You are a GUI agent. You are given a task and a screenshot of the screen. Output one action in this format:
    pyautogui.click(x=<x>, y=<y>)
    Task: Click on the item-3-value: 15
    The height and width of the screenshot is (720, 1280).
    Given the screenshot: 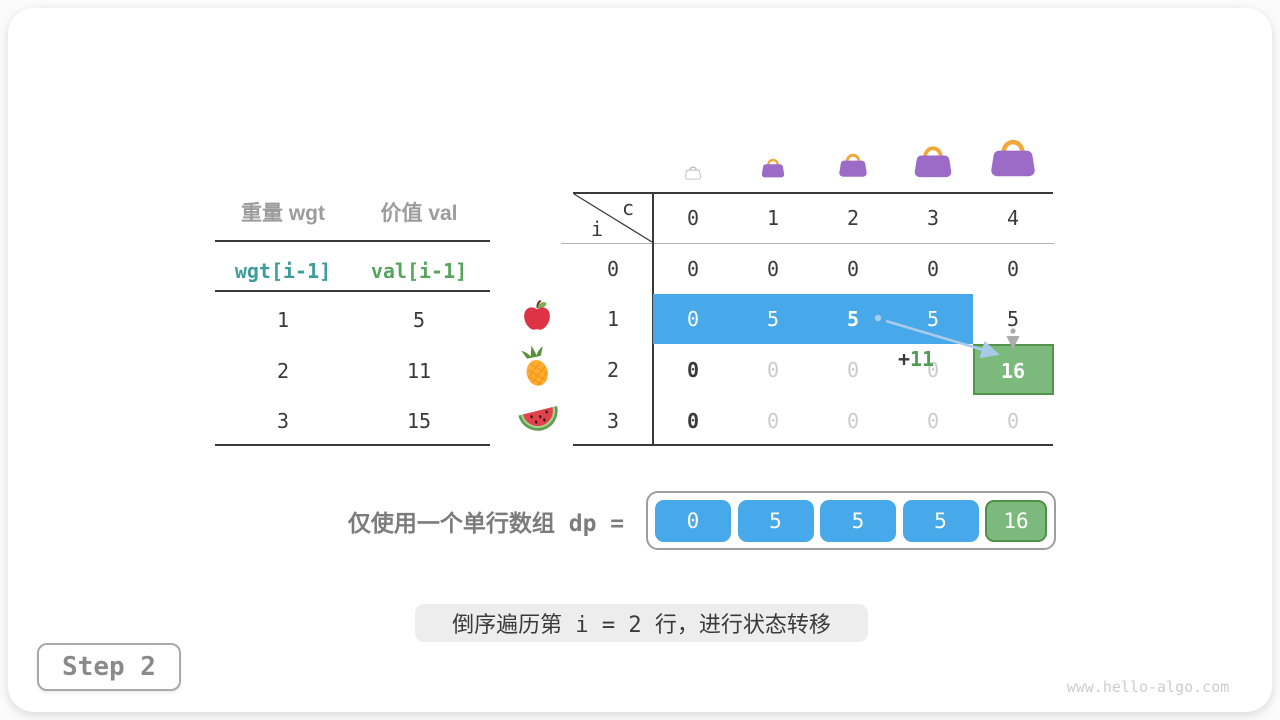 What is the action you would take?
    pyautogui.click(x=419, y=421)
    